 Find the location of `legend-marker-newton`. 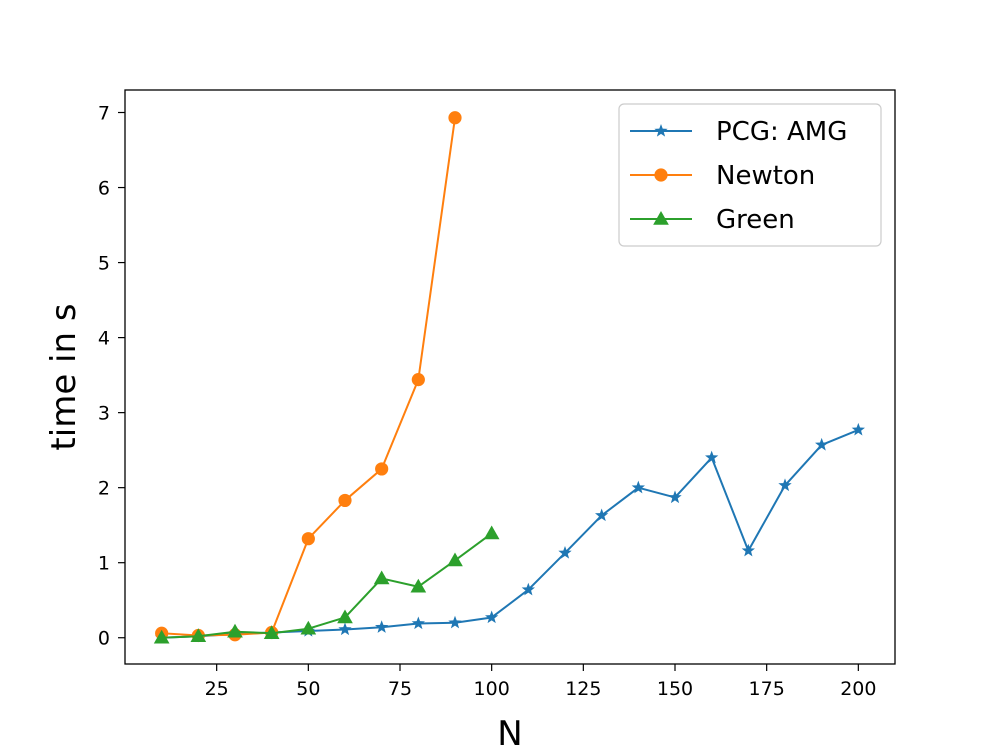

legend-marker-newton is located at coordinates (661, 175).